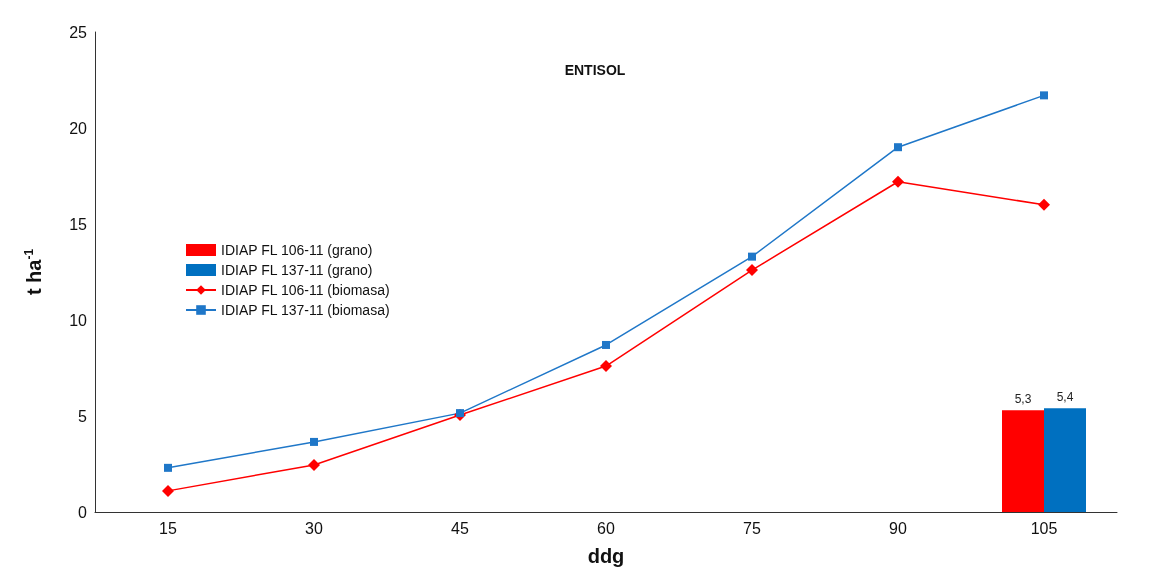 The image size is (1157, 575). I want to click on legend-label: IDIAP FL 137-11 (biomasa), so click(305, 310).